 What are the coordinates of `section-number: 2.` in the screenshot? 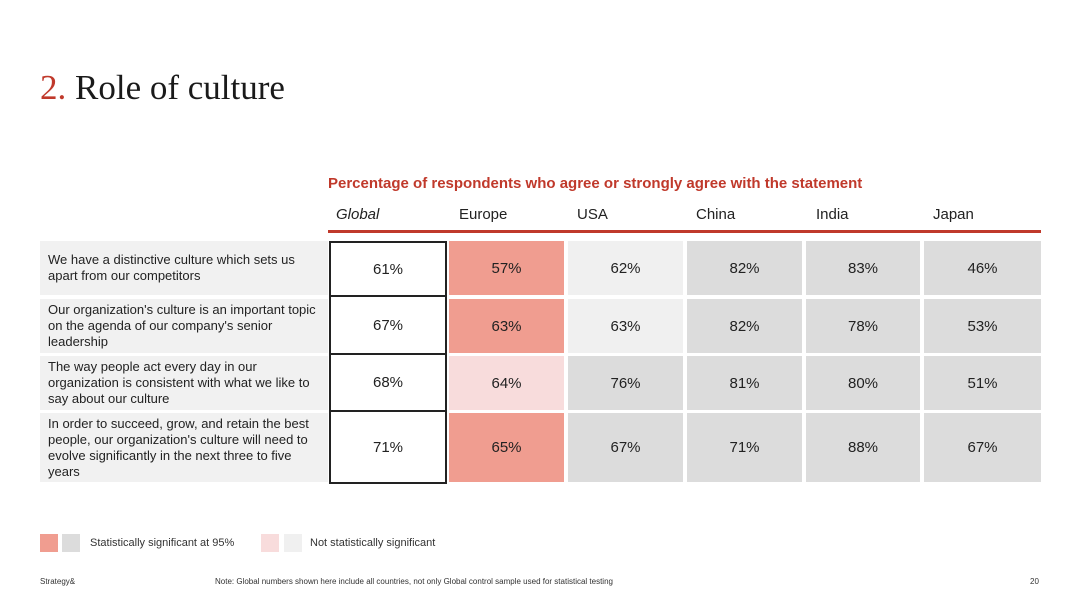 It's located at (53, 87).